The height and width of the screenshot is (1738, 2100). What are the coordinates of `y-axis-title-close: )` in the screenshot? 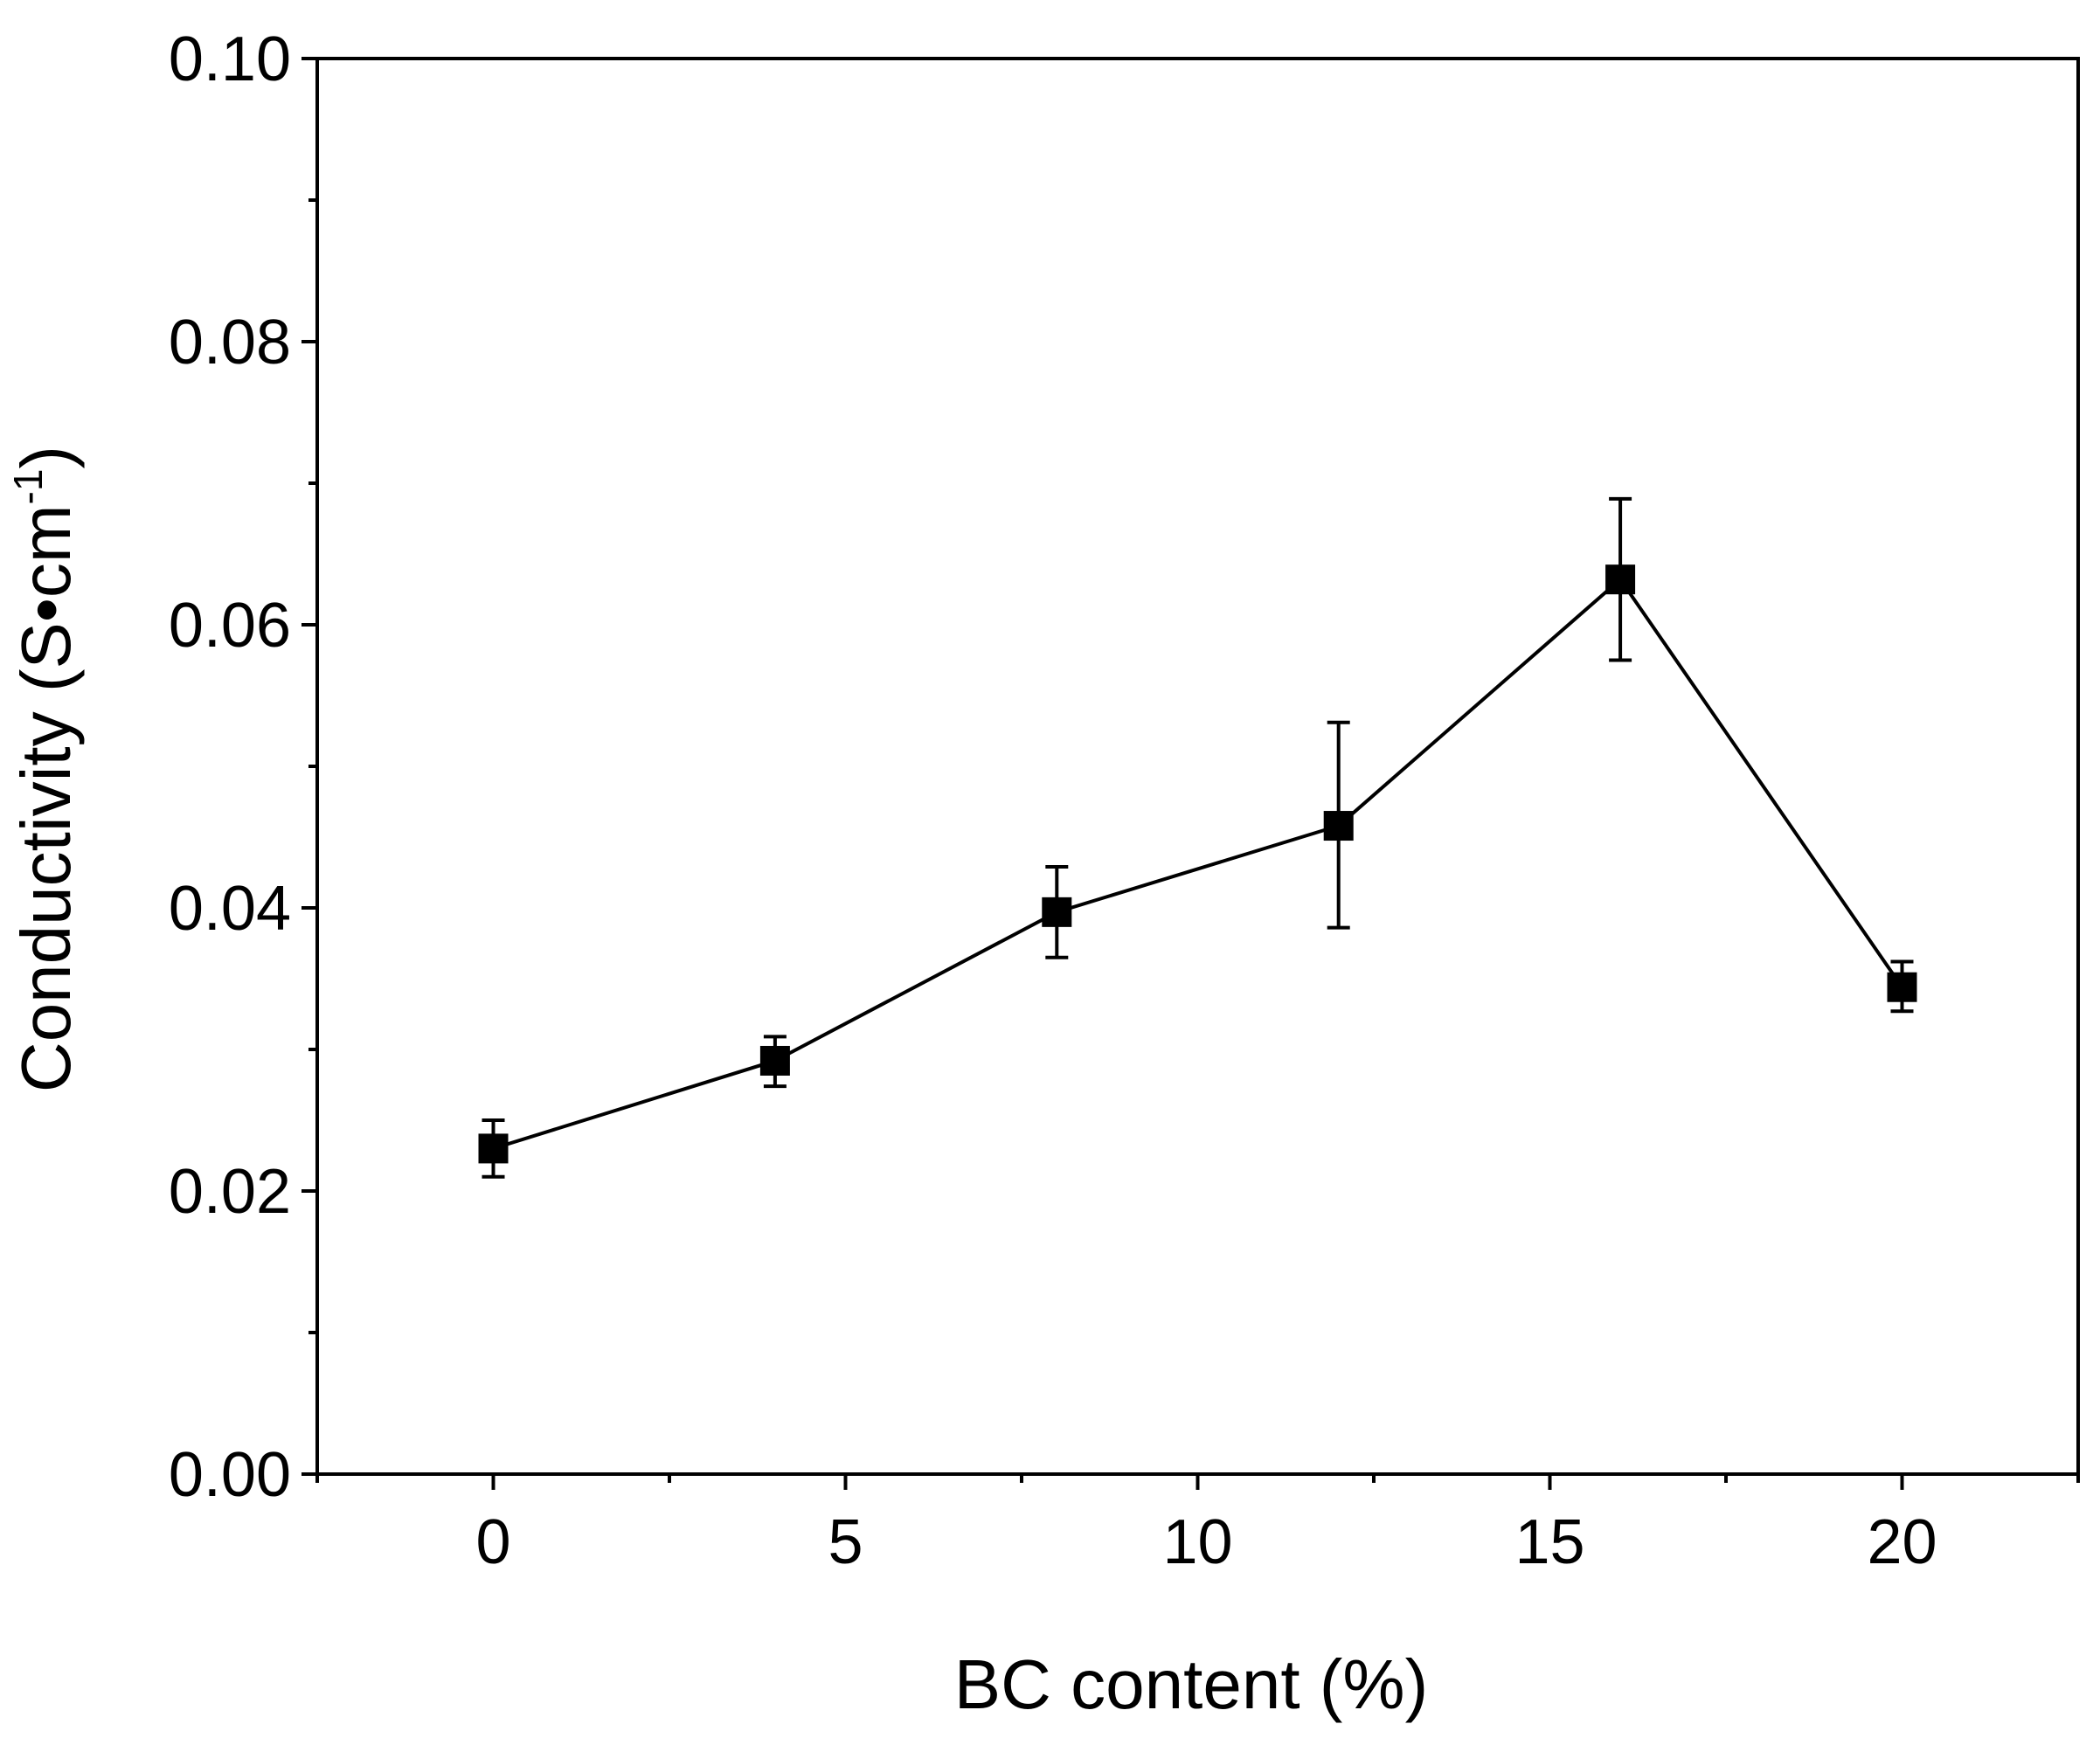 It's located at (46, 457).